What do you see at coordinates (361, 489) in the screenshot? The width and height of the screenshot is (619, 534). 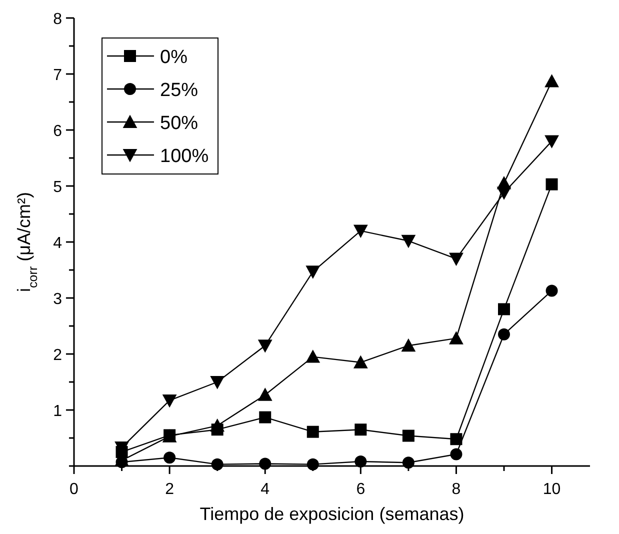 I see `x-tick-label: 6` at bounding box center [361, 489].